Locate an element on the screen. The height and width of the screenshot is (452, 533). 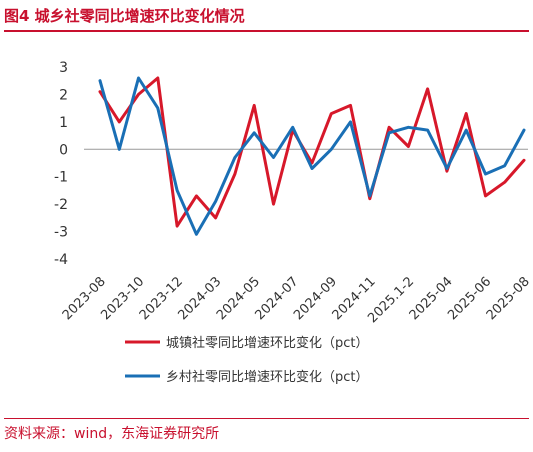
title-divider is located at coordinates (266, 31).